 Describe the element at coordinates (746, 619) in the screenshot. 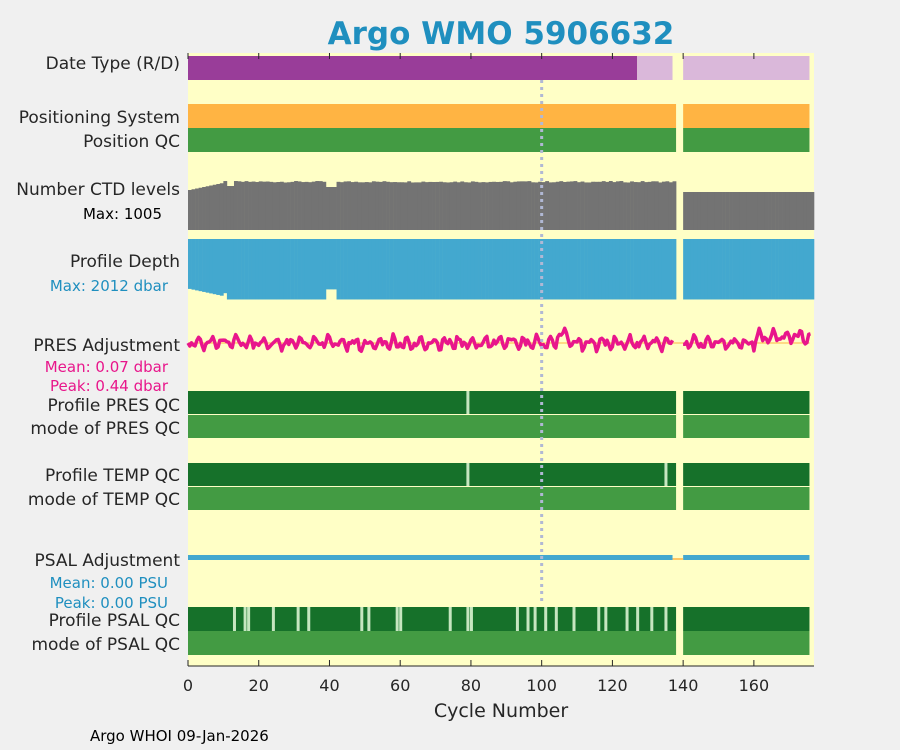

I see `profile-psal-qc-bar-b` at that location.